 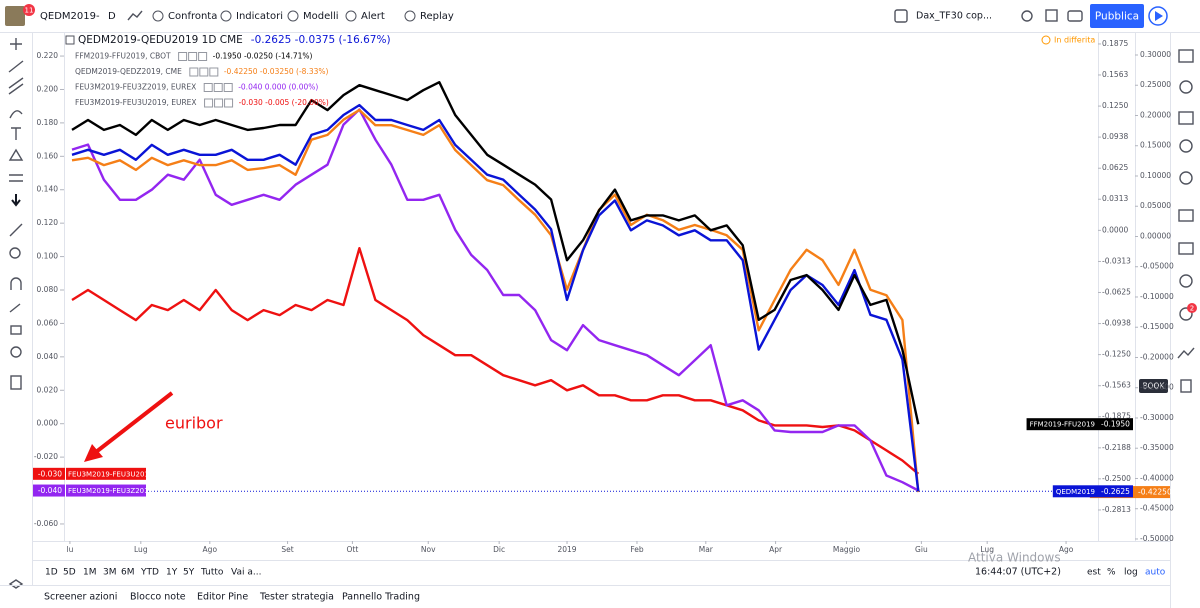 I want to click on legend-name: FFM2019-FFU2019, CBOT, so click(x=123, y=56).